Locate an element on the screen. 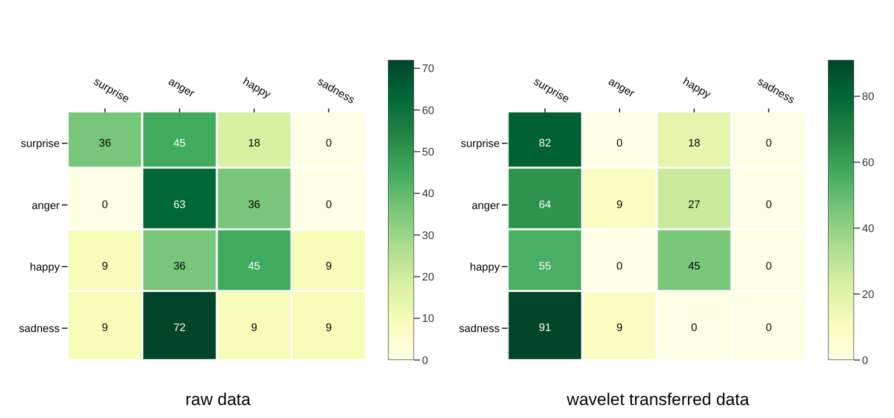 Image resolution: width=894 pixels, height=418 pixels. data-label: 55 is located at coordinates (545, 266).